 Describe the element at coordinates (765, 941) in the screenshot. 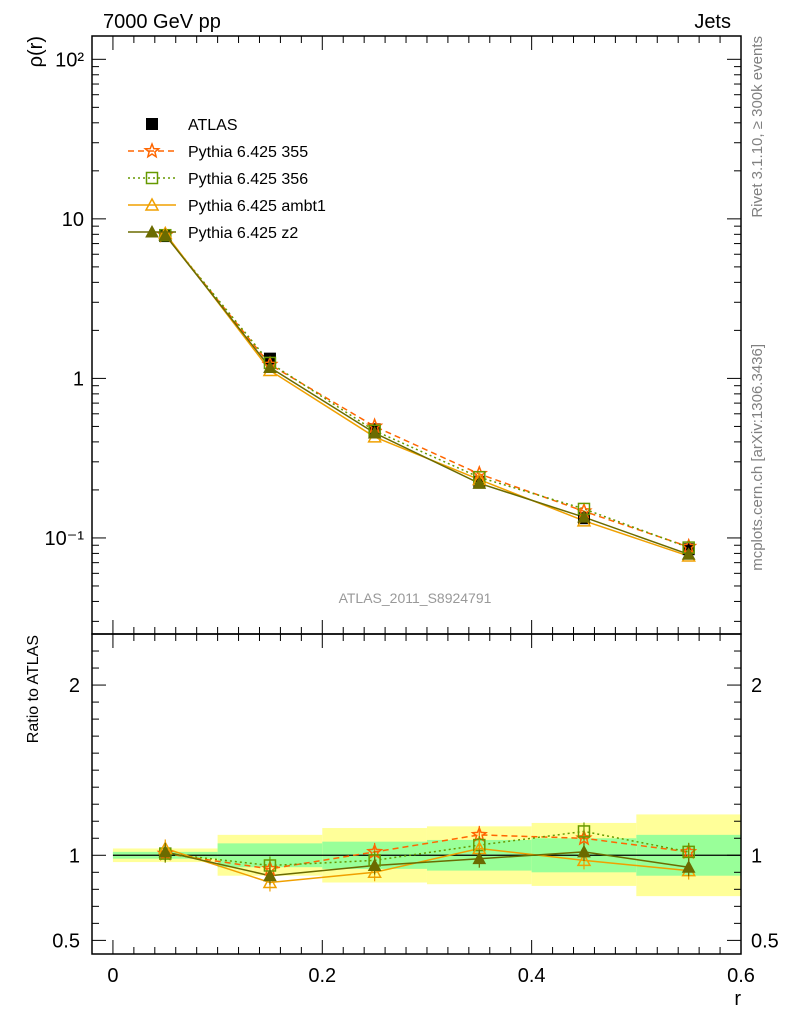

I see `ratio-ytick-label-right: 0.5` at that location.